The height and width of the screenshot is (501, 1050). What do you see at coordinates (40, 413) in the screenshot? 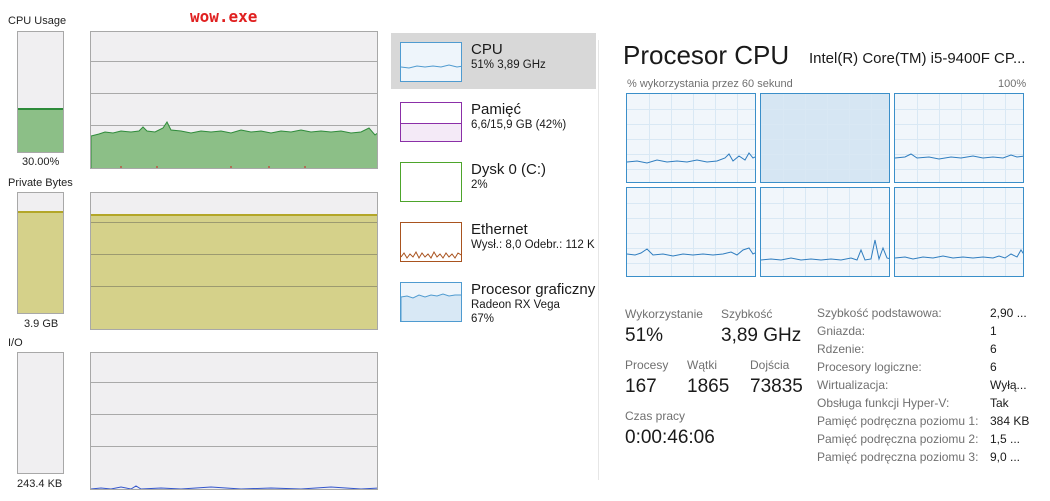
I see `io-meter` at bounding box center [40, 413].